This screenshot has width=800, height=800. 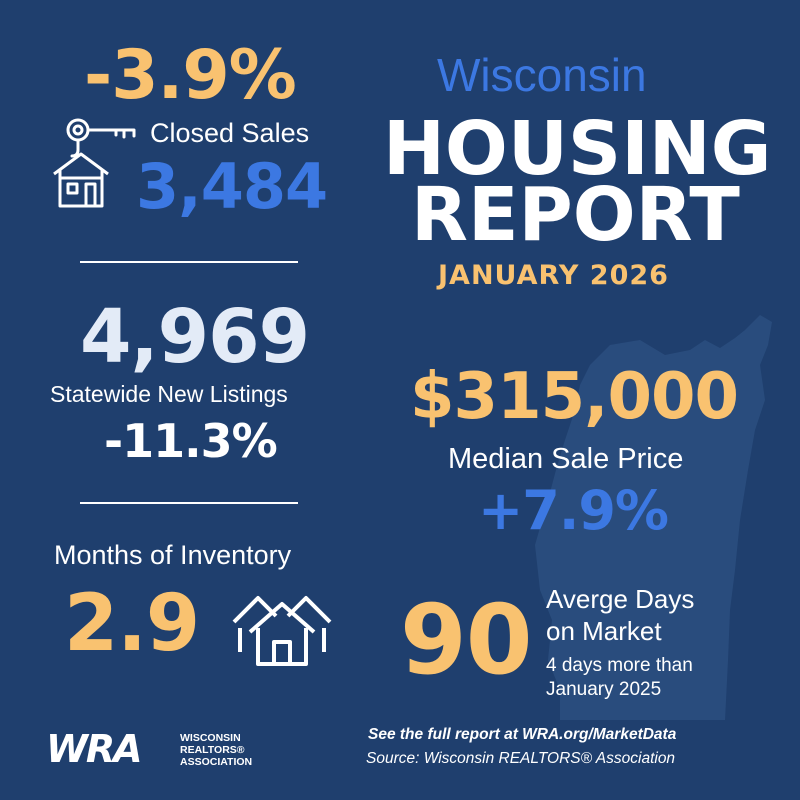 I want to click on days-on-market-note-line2: January 2025, so click(x=604, y=689).